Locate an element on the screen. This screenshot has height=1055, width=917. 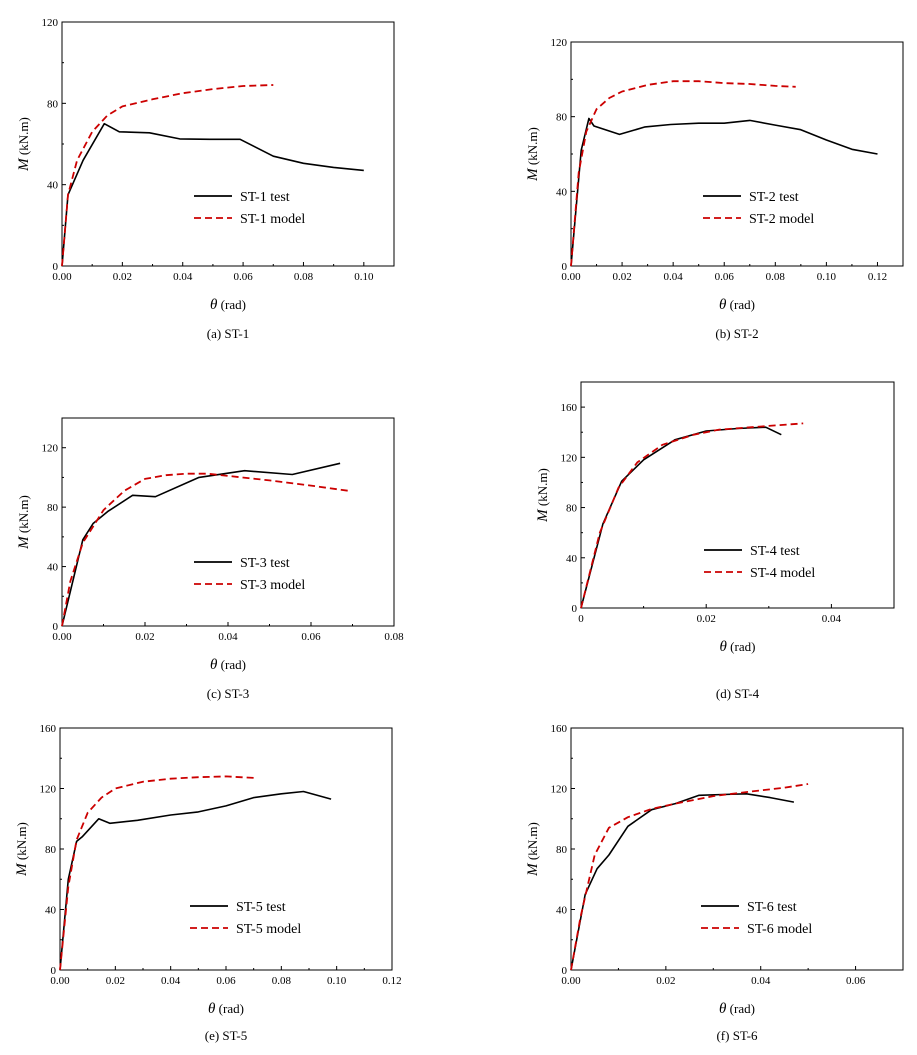
panel-caption: (e) ST-5 is located at coordinates (226, 1035).